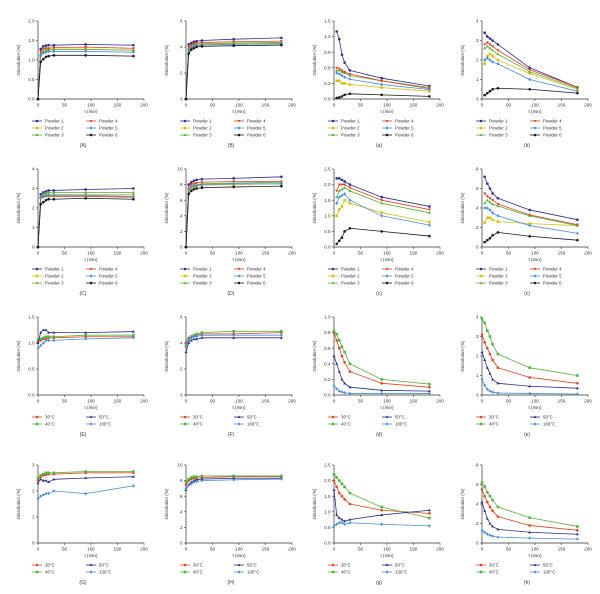  I want to click on x-tick-label: 200, so click(292, 253).